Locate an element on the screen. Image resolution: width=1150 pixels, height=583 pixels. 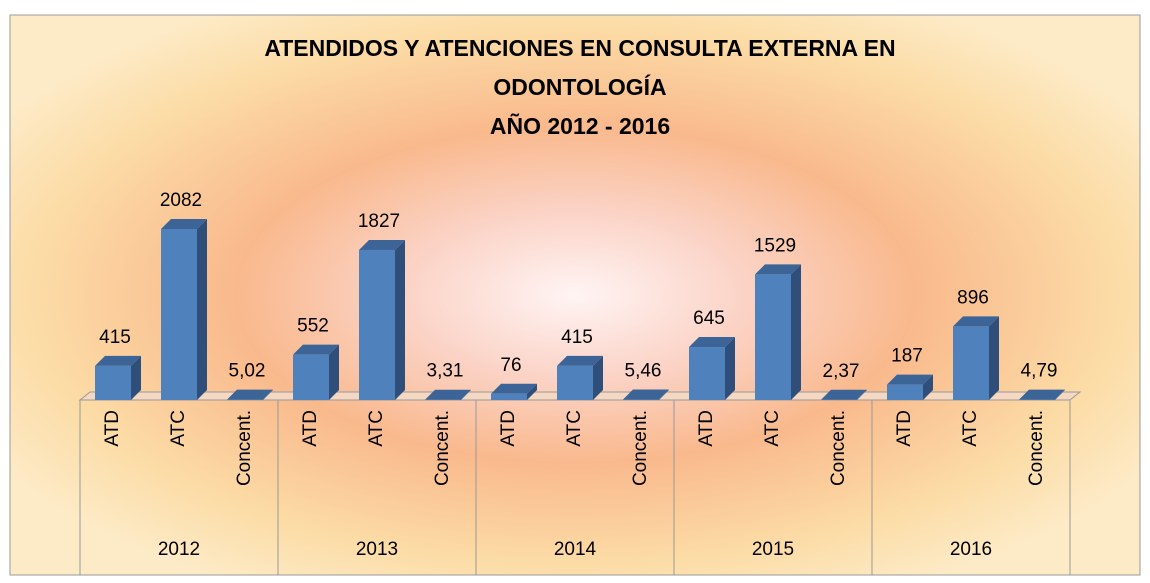
value-label: 5,02 is located at coordinates (247, 371).